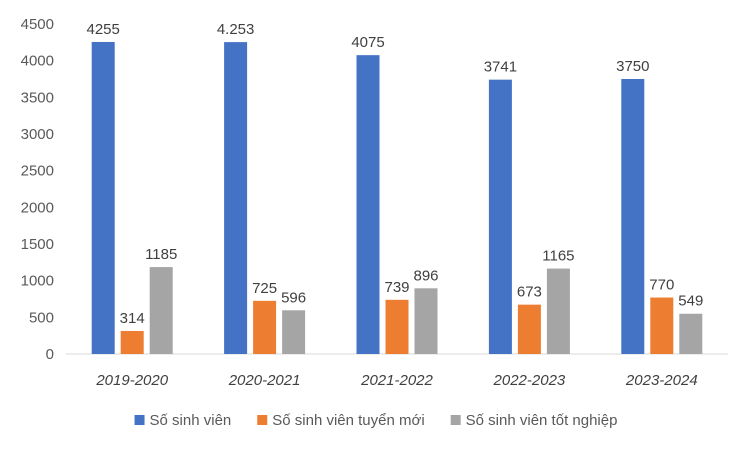  What do you see at coordinates (37, 134) in the screenshot?
I see `y-tick-label: 3000` at bounding box center [37, 134].